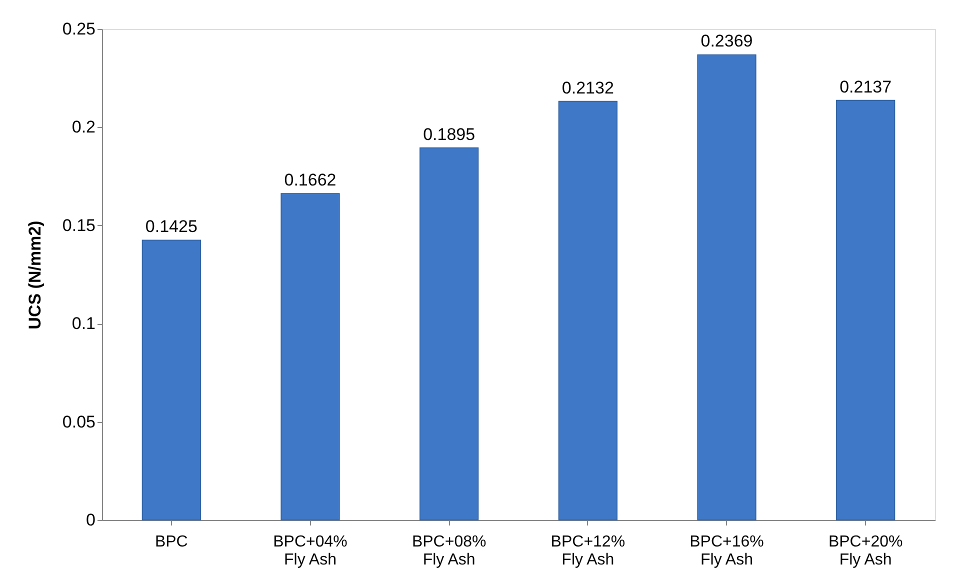  Describe the element at coordinates (449, 551) in the screenshot. I see `x-tick-label: BPC+08% Fly Ash` at that location.